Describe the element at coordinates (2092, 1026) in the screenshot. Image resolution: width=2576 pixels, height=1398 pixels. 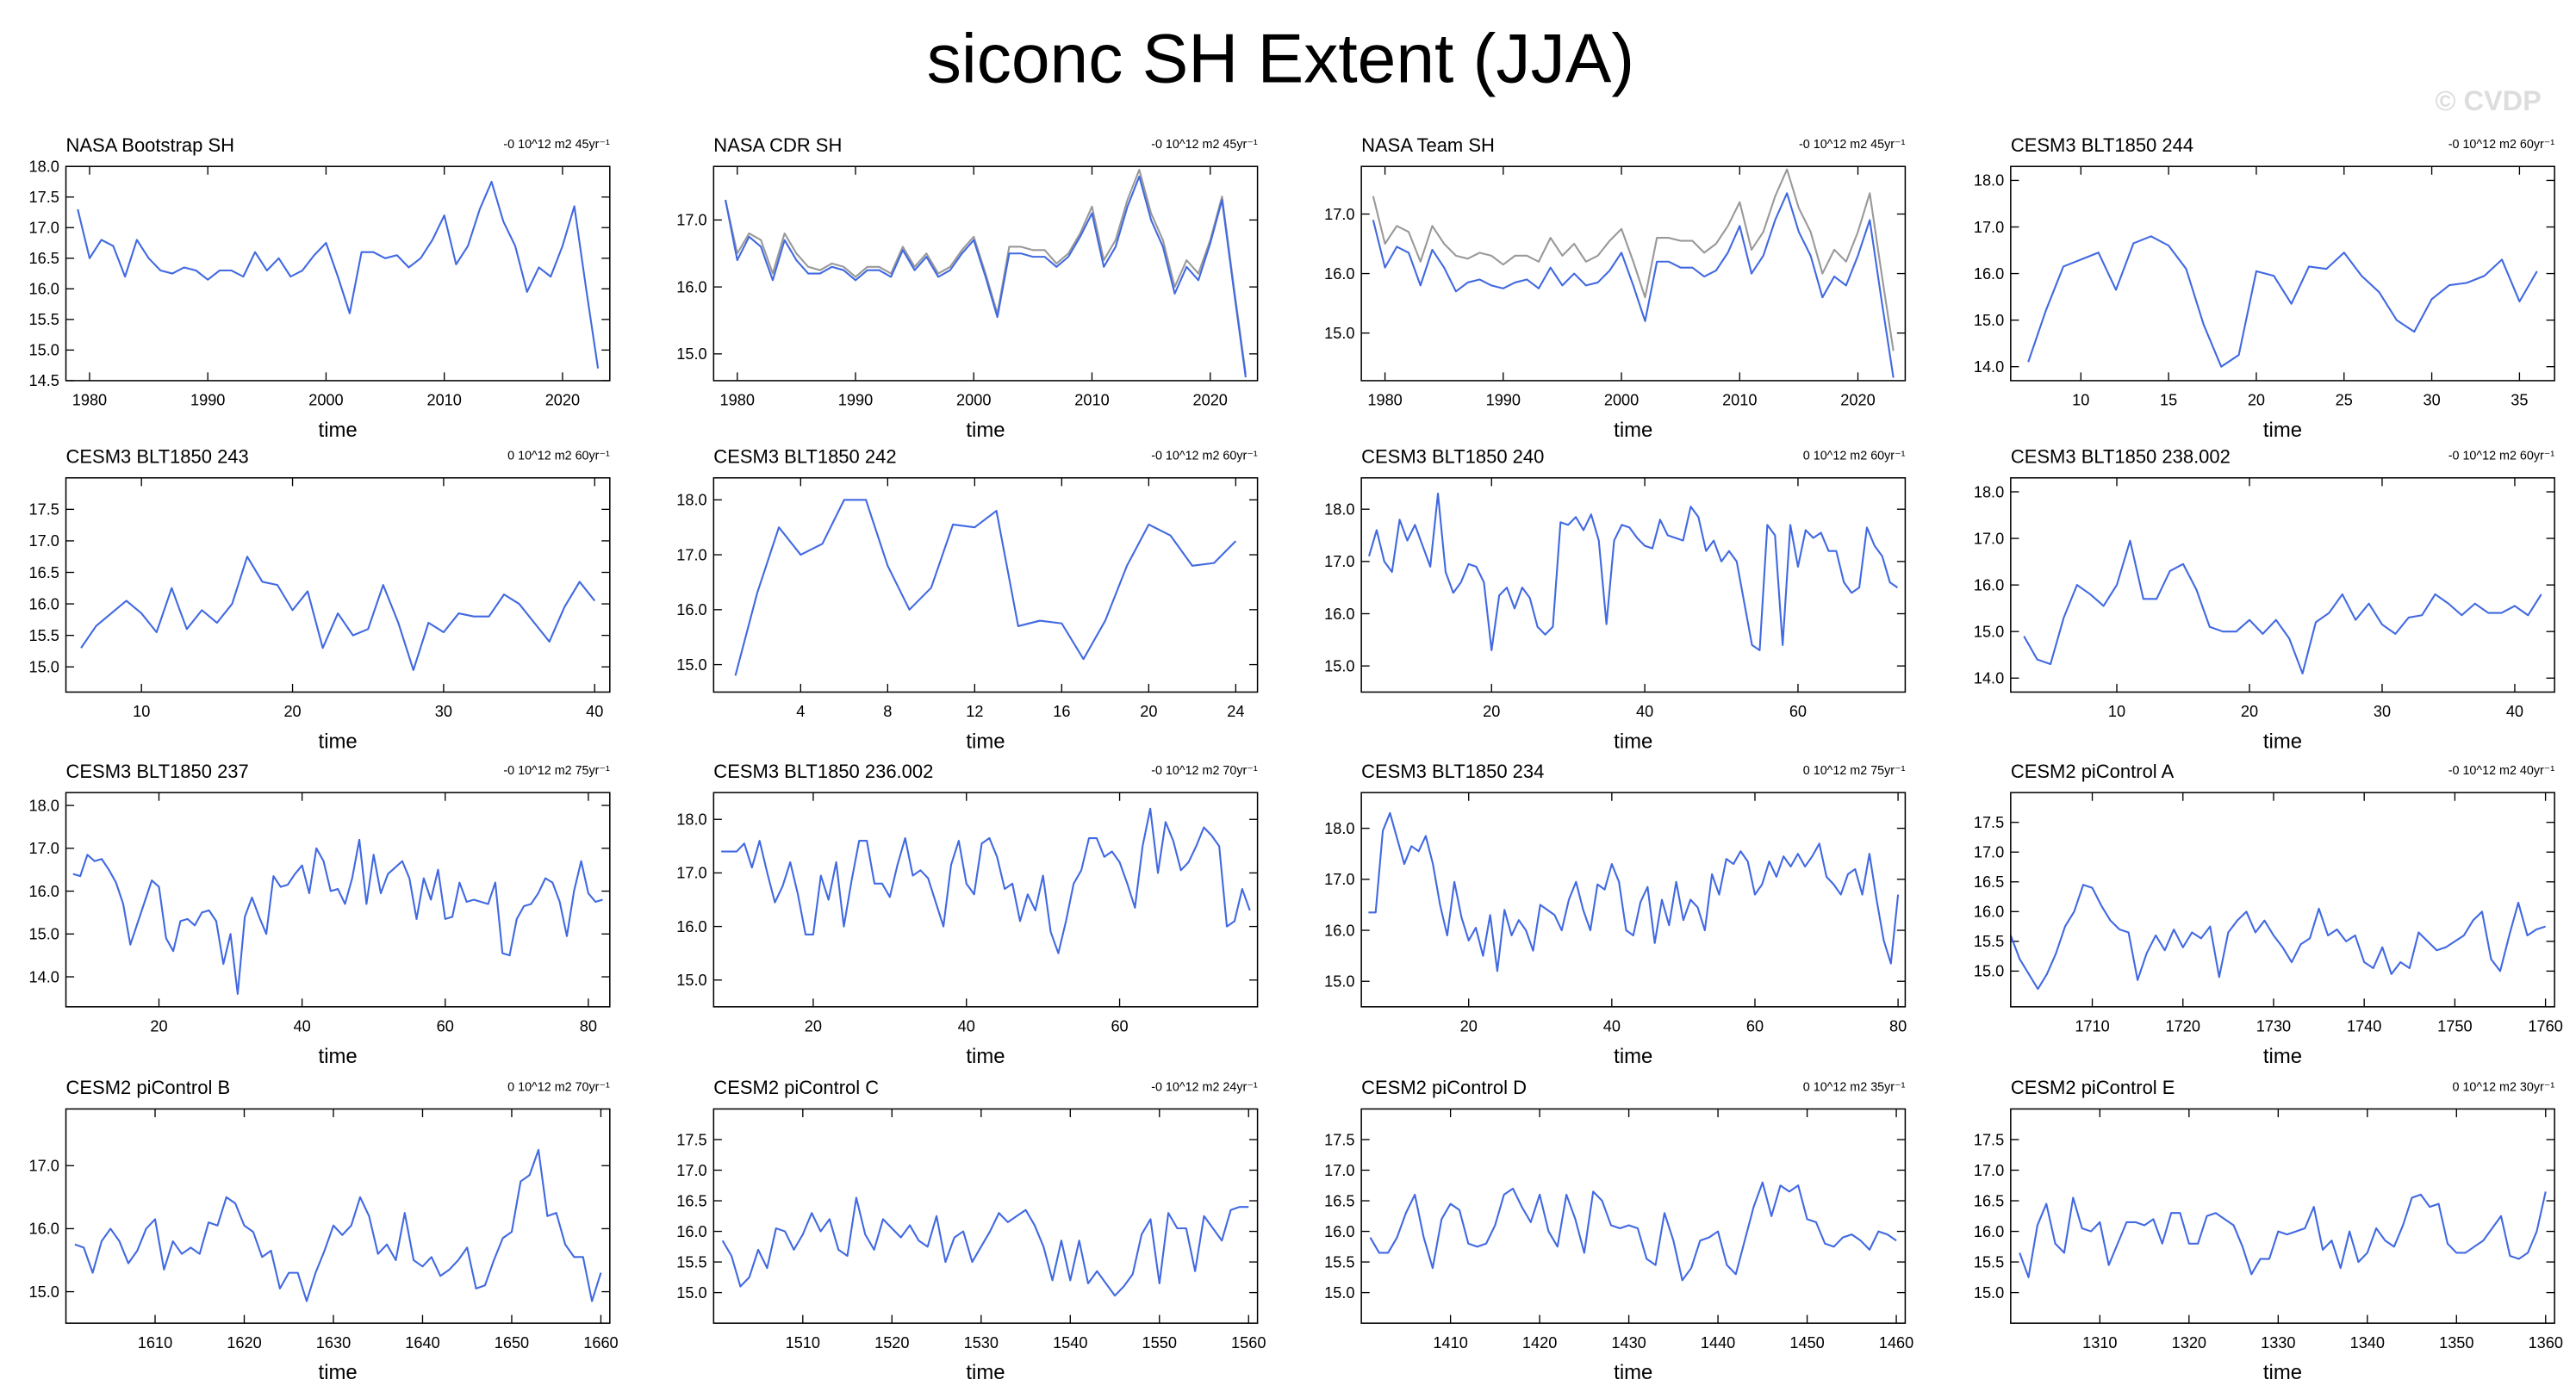
I see `x-tick-label: 1710` at that location.